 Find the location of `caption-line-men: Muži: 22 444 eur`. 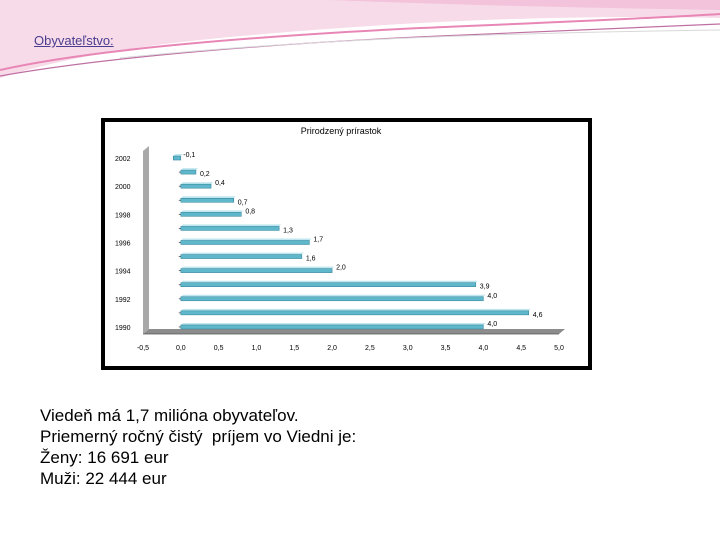

caption-line-men: Muži: 22 444 eur is located at coordinates (103, 478).